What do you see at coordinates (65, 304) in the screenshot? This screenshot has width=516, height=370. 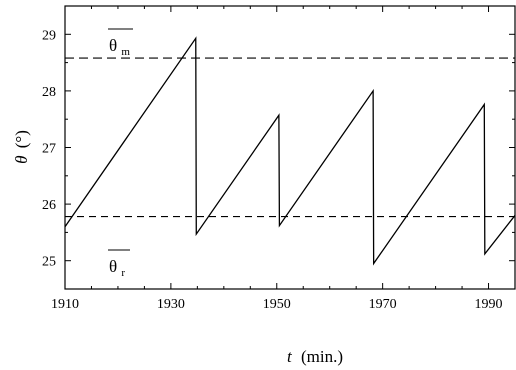 I see `x-tick-label: 1910` at bounding box center [65, 304].